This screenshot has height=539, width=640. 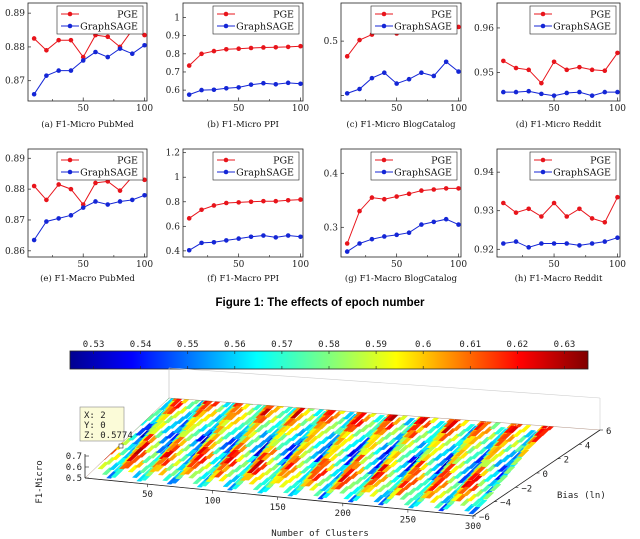 I want to click on y-tick-label: 0.93, so click(x=484, y=212).